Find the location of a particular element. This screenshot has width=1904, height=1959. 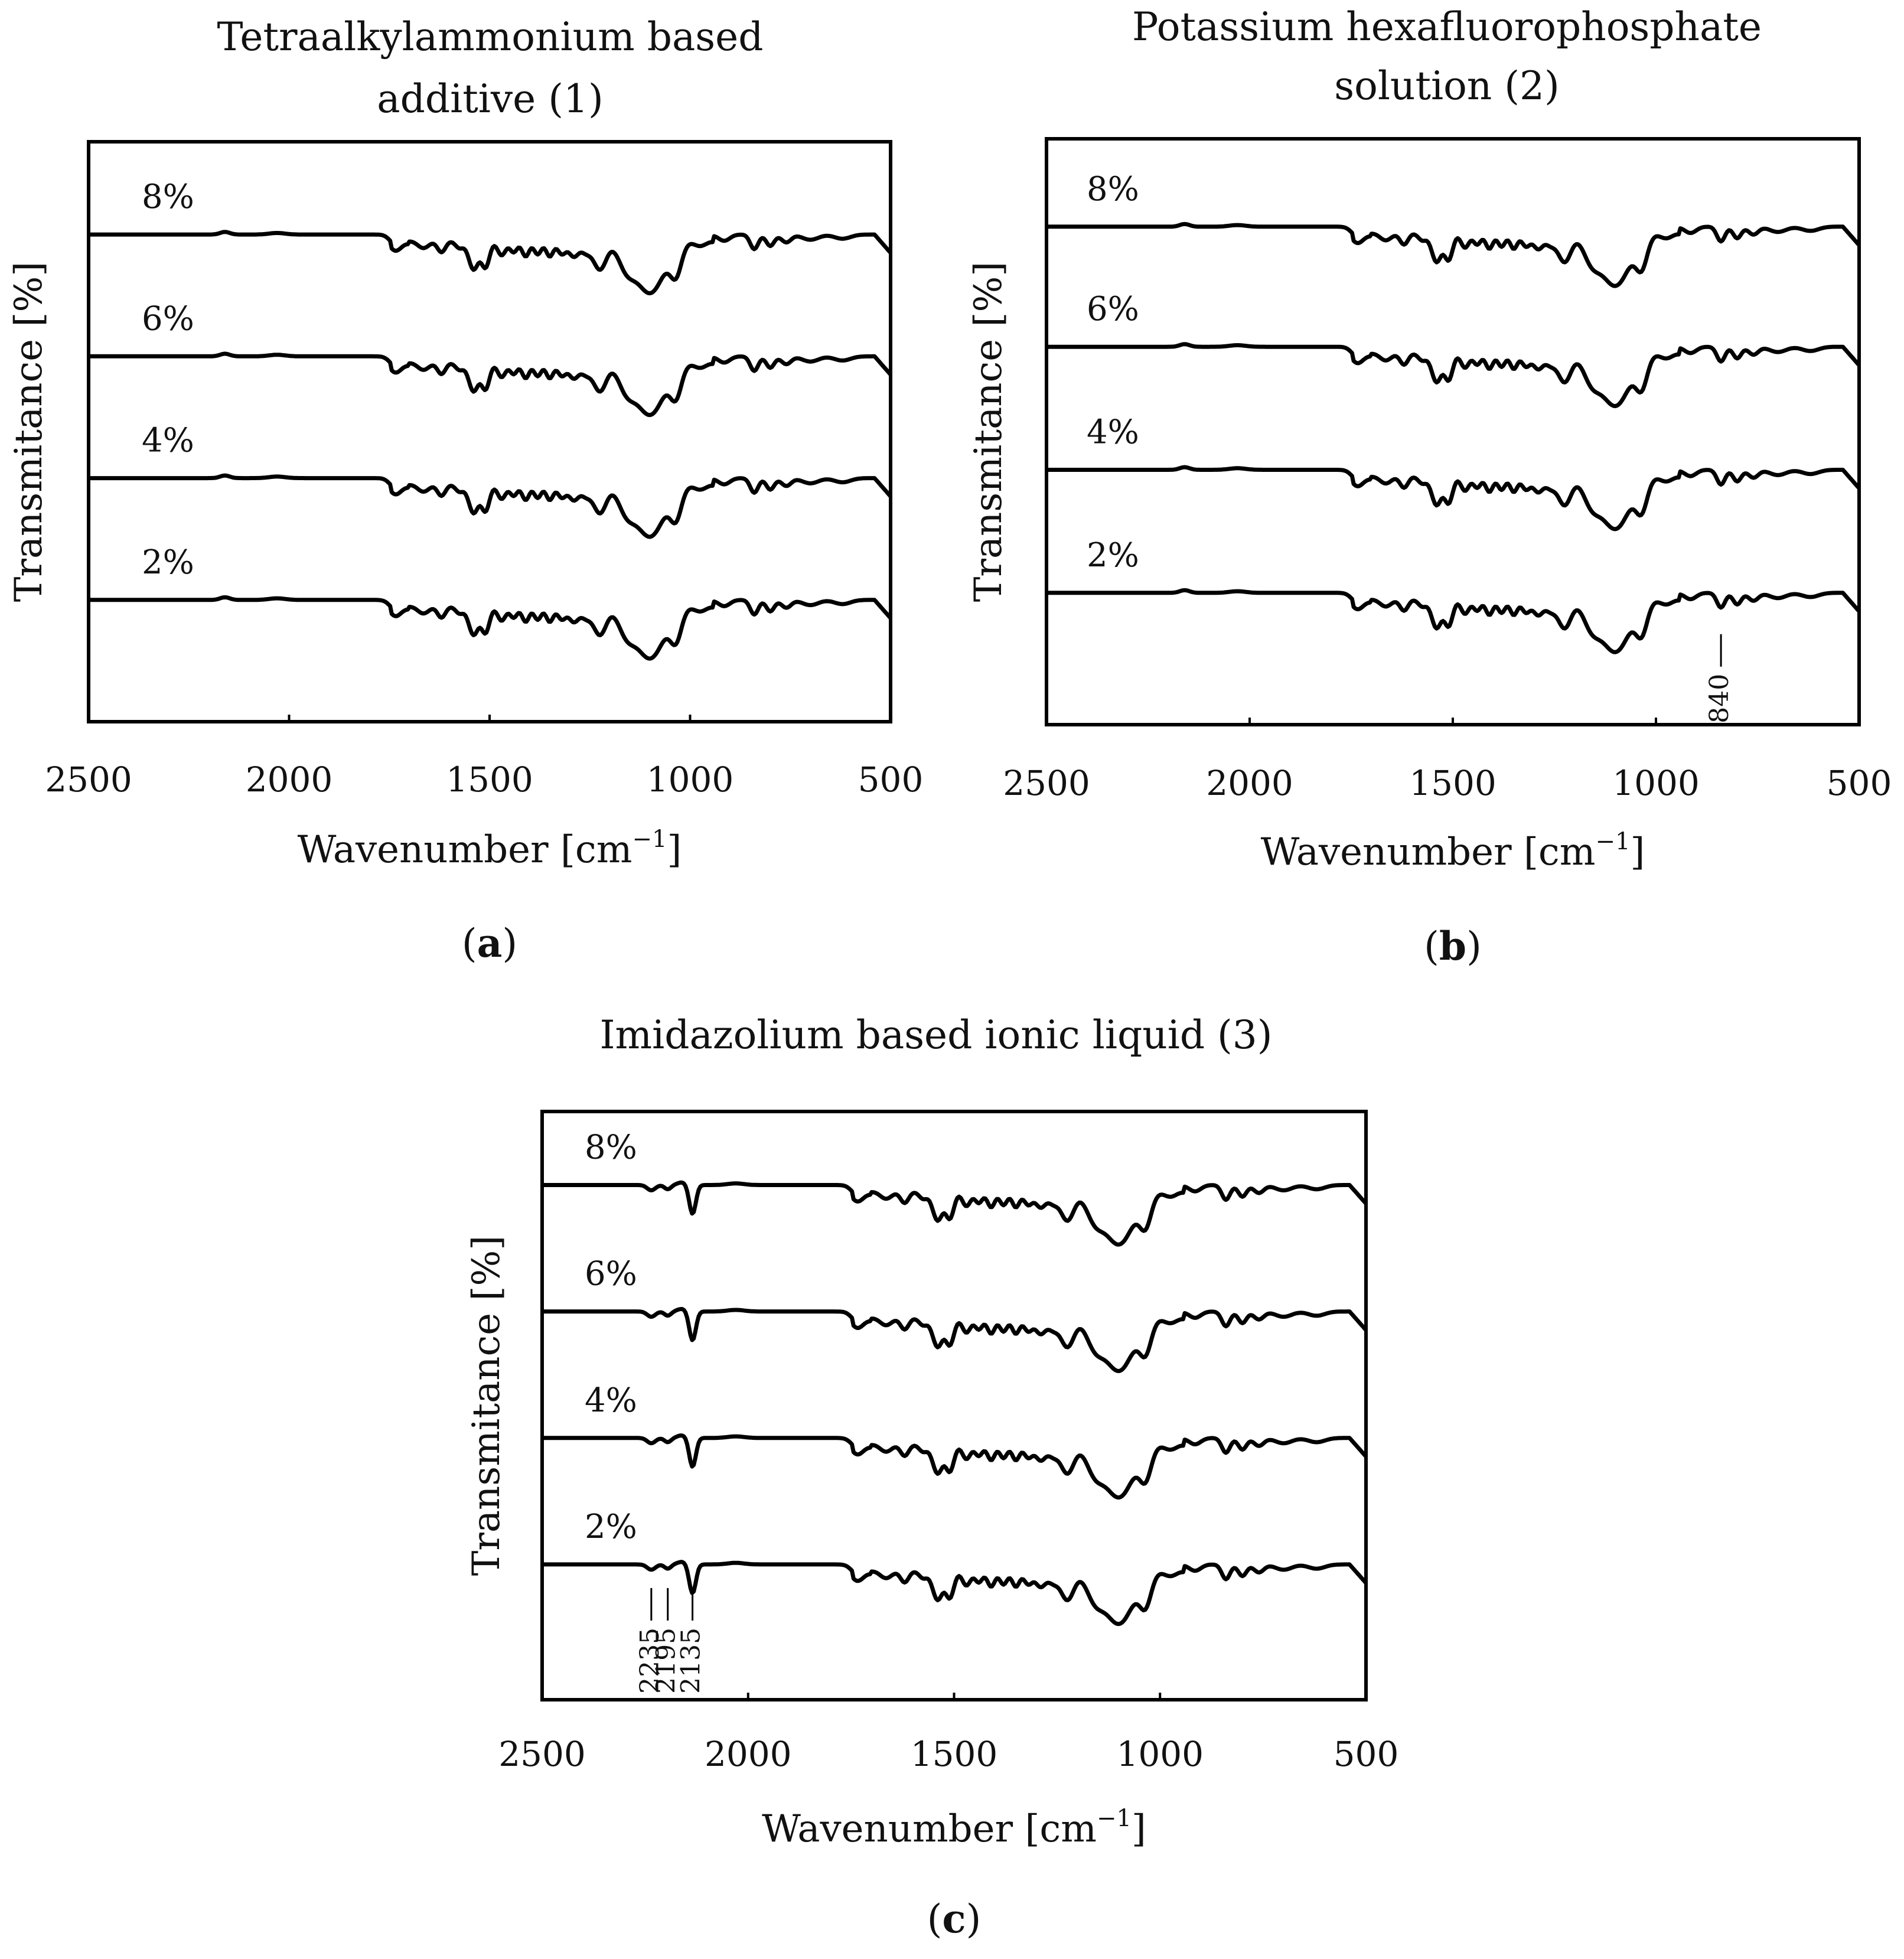

annotation-label: 2195 is located at coordinates (666, 1661).